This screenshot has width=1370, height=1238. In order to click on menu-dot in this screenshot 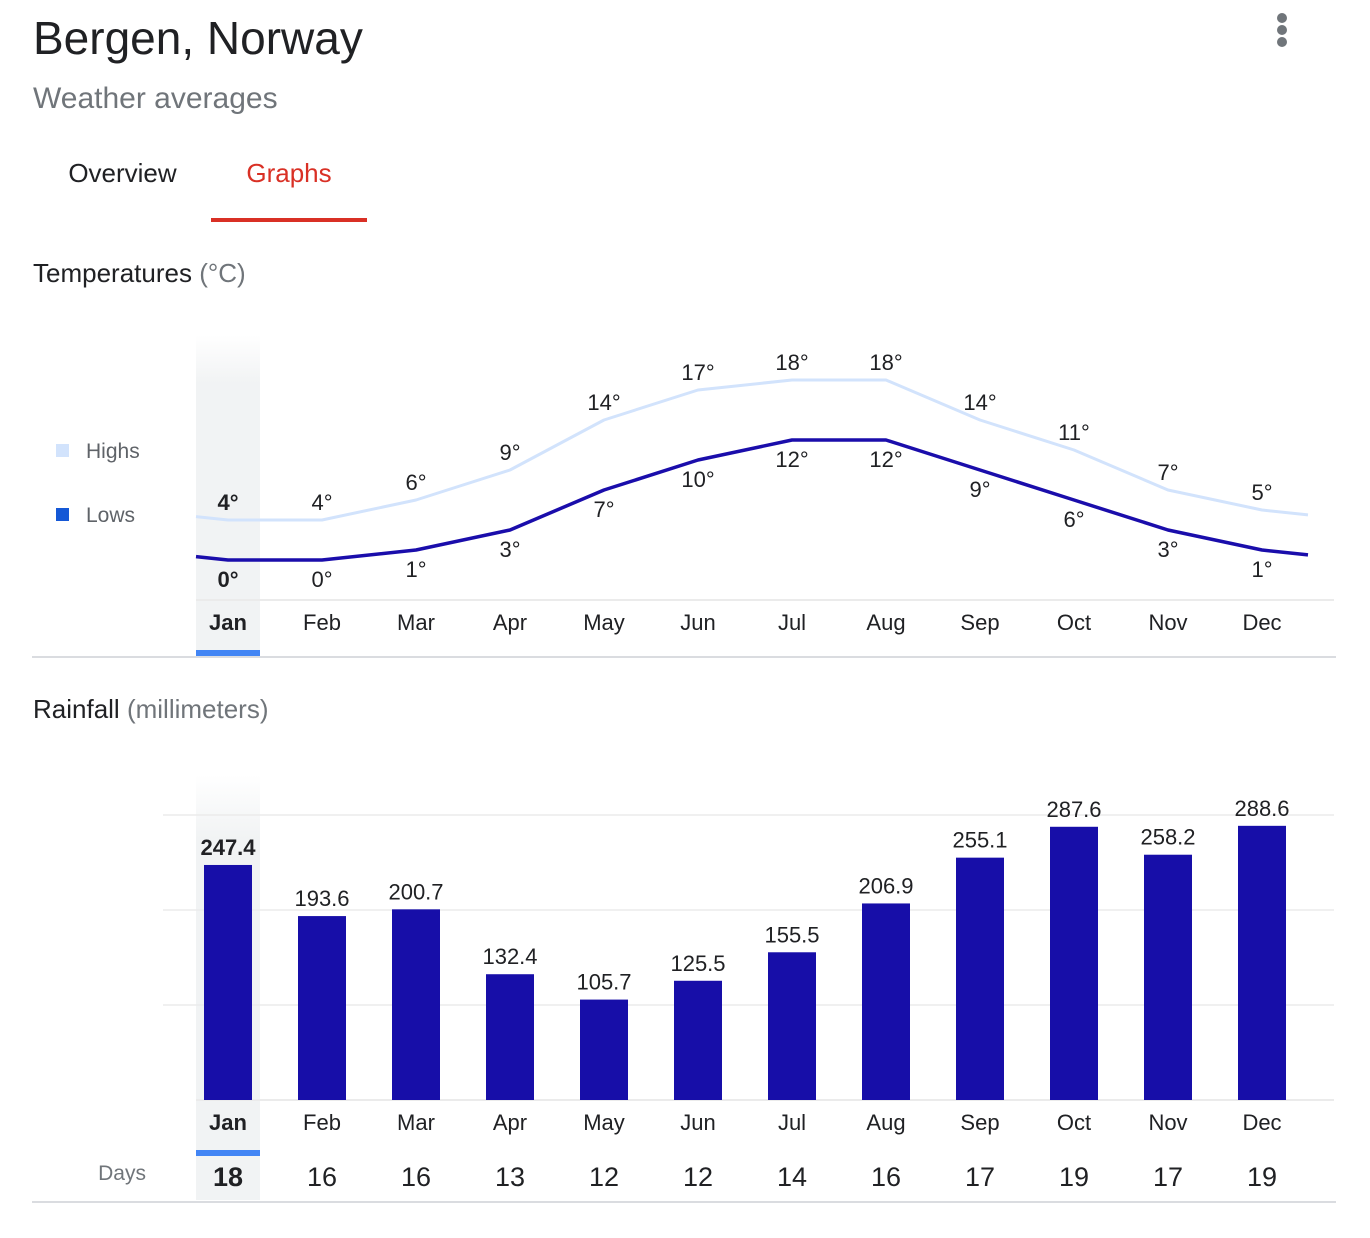, I will do `click(1282, 42)`.